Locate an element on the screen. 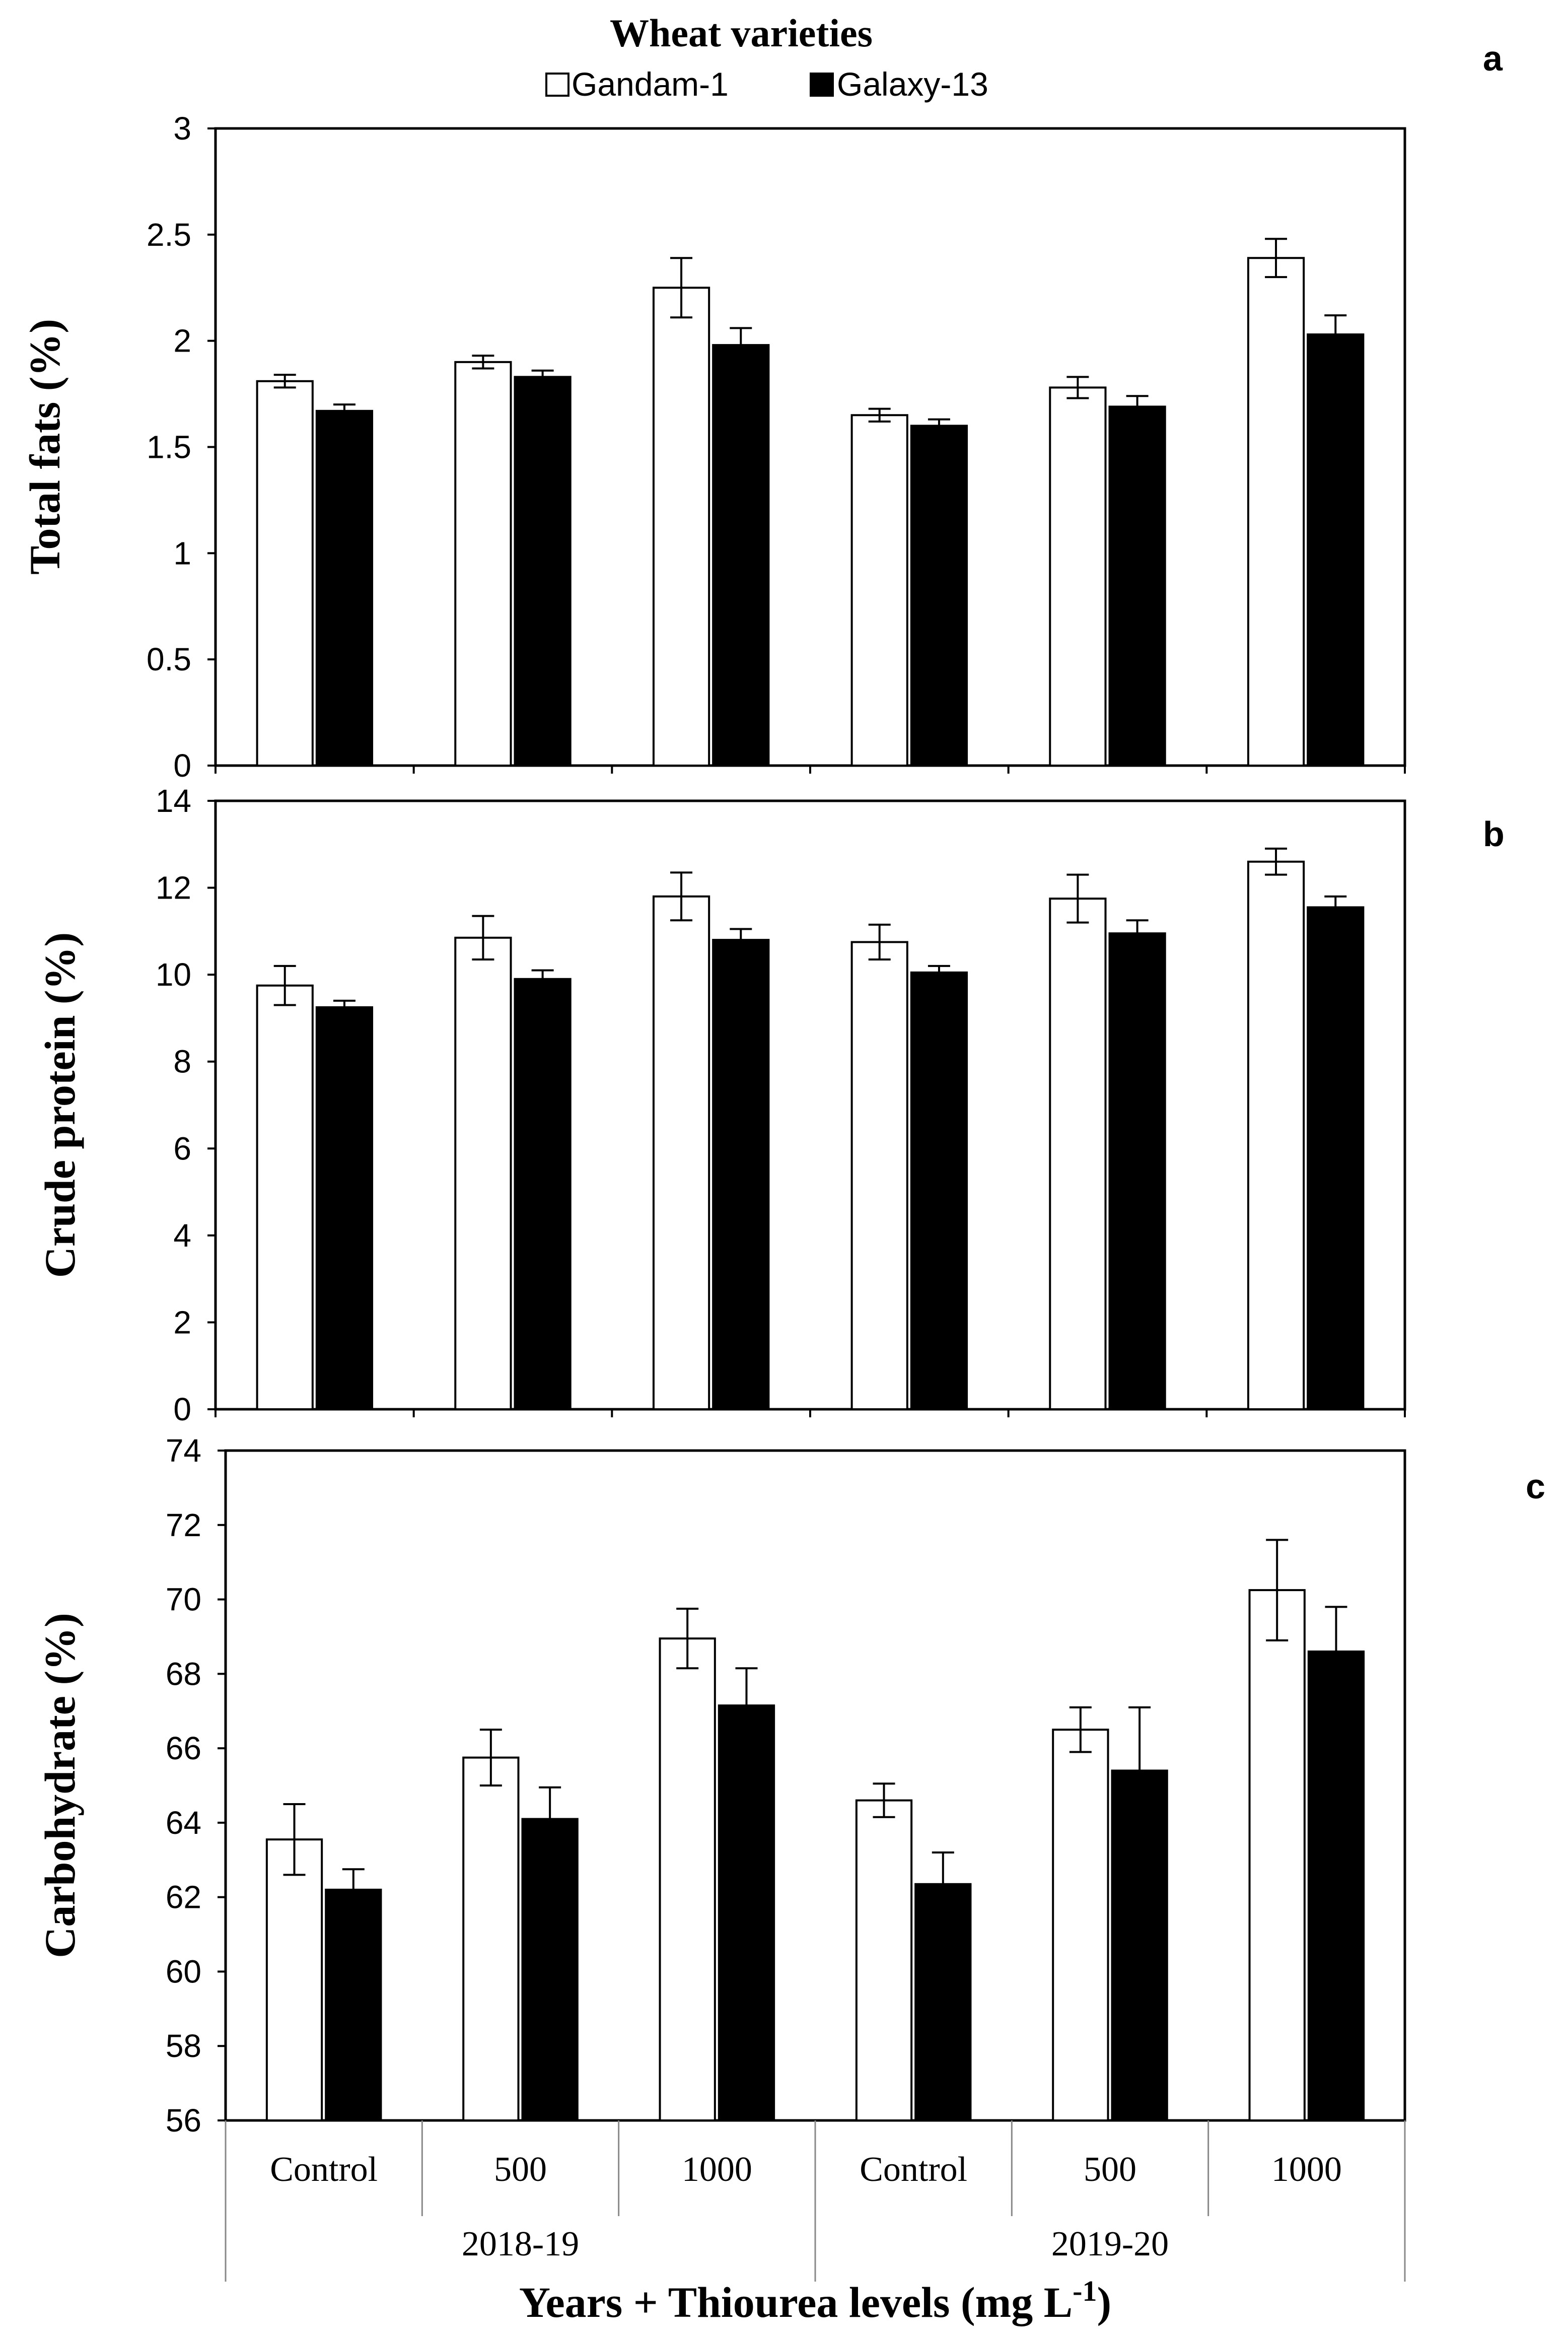 The width and height of the screenshot is (1568, 2336). y-tick-label: 14 is located at coordinates (174, 801).